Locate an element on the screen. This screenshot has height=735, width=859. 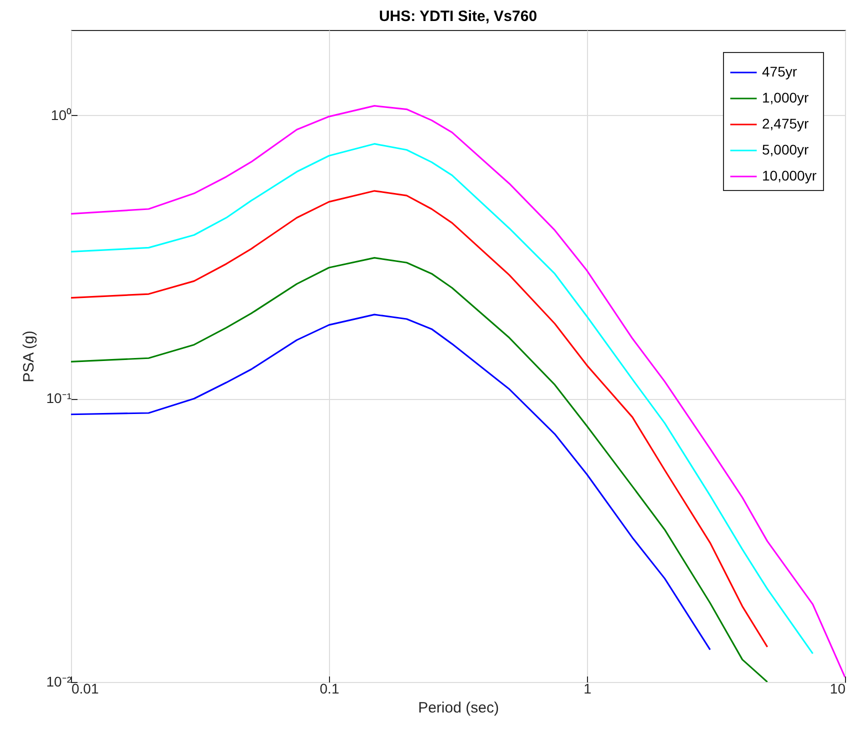
legend-label: 2,475yr is located at coordinates (786, 124).